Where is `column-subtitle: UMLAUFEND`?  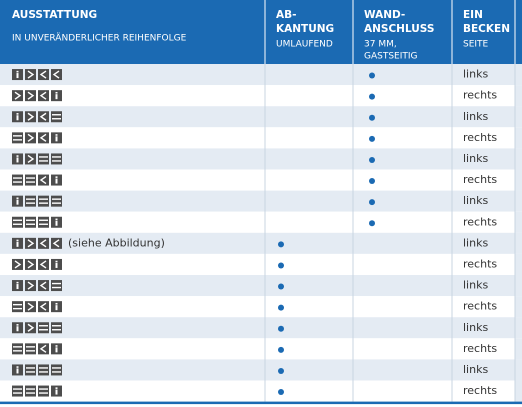
column-subtitle: UMLAUFEND is located at coordinates (304, 45).